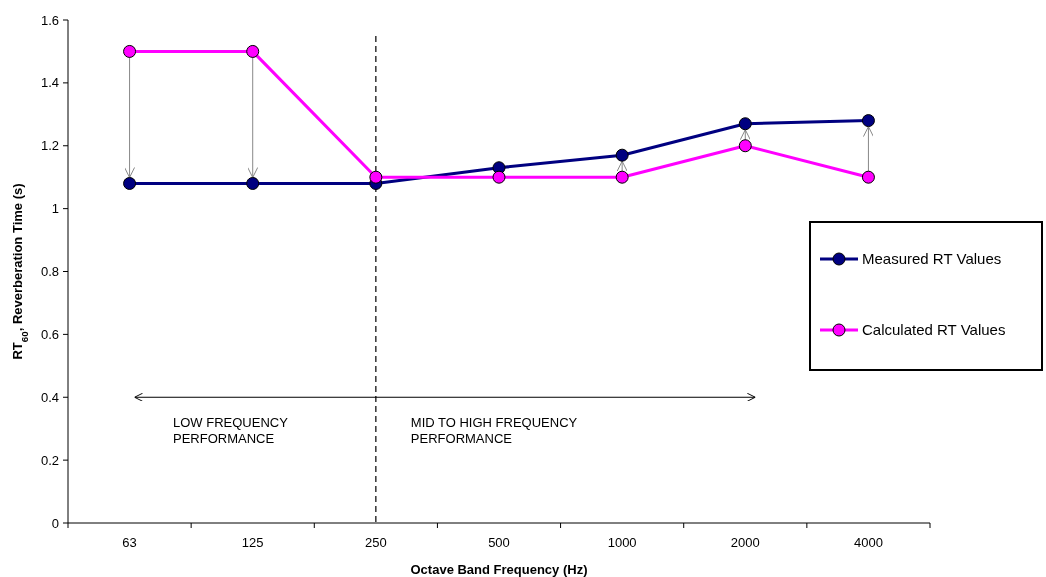 The width and height of the screenshot is (1046, 577). I want to click on y-tick-label: 0.8, so click(49, 272).